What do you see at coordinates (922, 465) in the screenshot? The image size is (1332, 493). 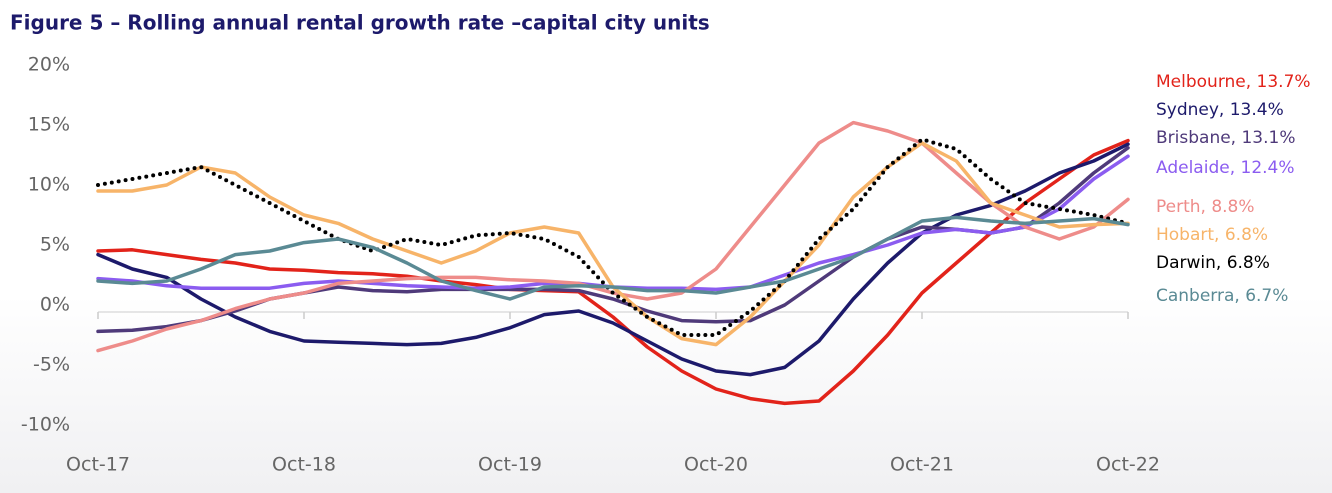 I see `x-tick-label: Oct-21` at bounding box center [922, 465].